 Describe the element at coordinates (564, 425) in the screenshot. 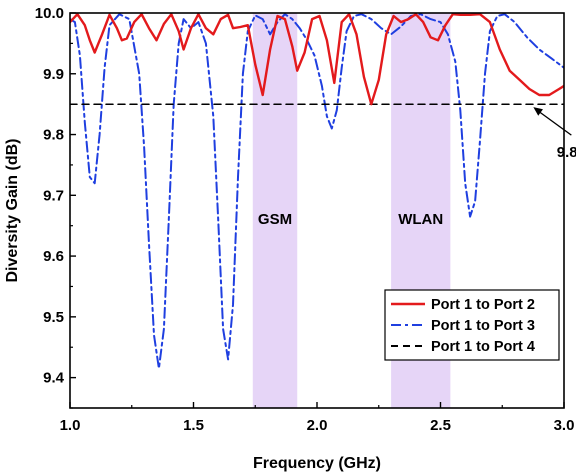

I see `x-tick-label: 3.0` at that location.